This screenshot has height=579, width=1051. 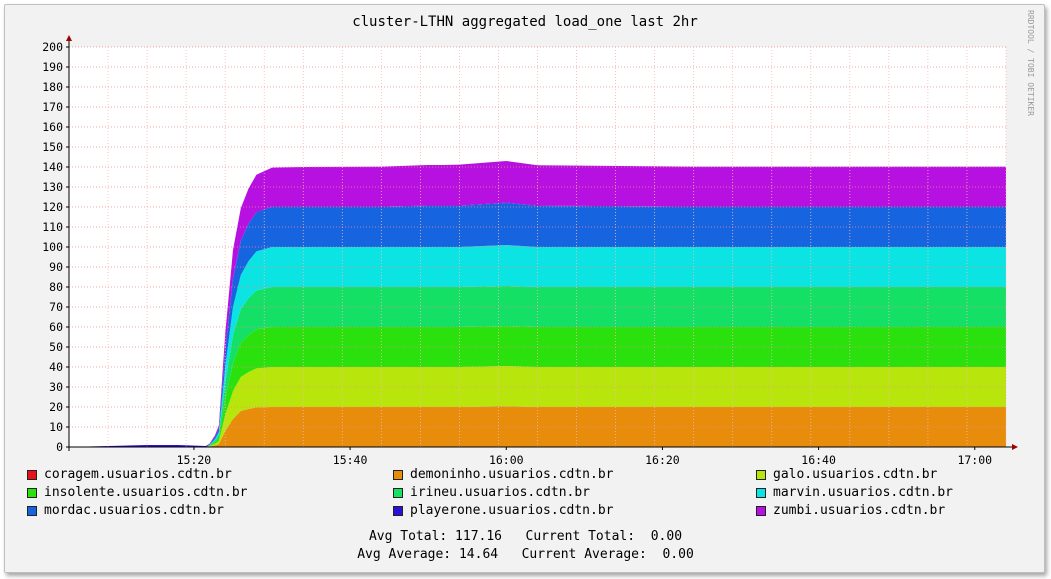 What do you see at coordinates (512, 510) in the screenshot?
I see `legend-label: playerone.usuarios.cdtn.br` at bounding box center [512, 510].